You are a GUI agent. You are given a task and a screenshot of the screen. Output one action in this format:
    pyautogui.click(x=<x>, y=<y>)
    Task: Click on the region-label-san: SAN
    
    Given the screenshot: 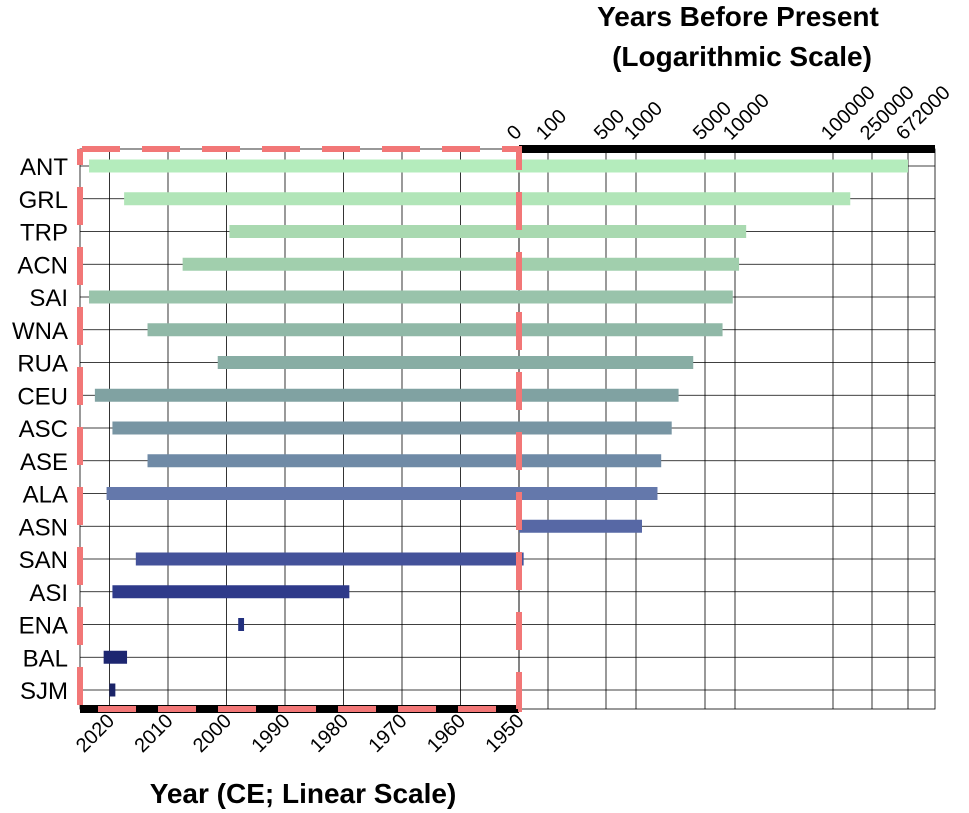 What is the action you would take?
    pyautogui.click(x=43, y=560)
    